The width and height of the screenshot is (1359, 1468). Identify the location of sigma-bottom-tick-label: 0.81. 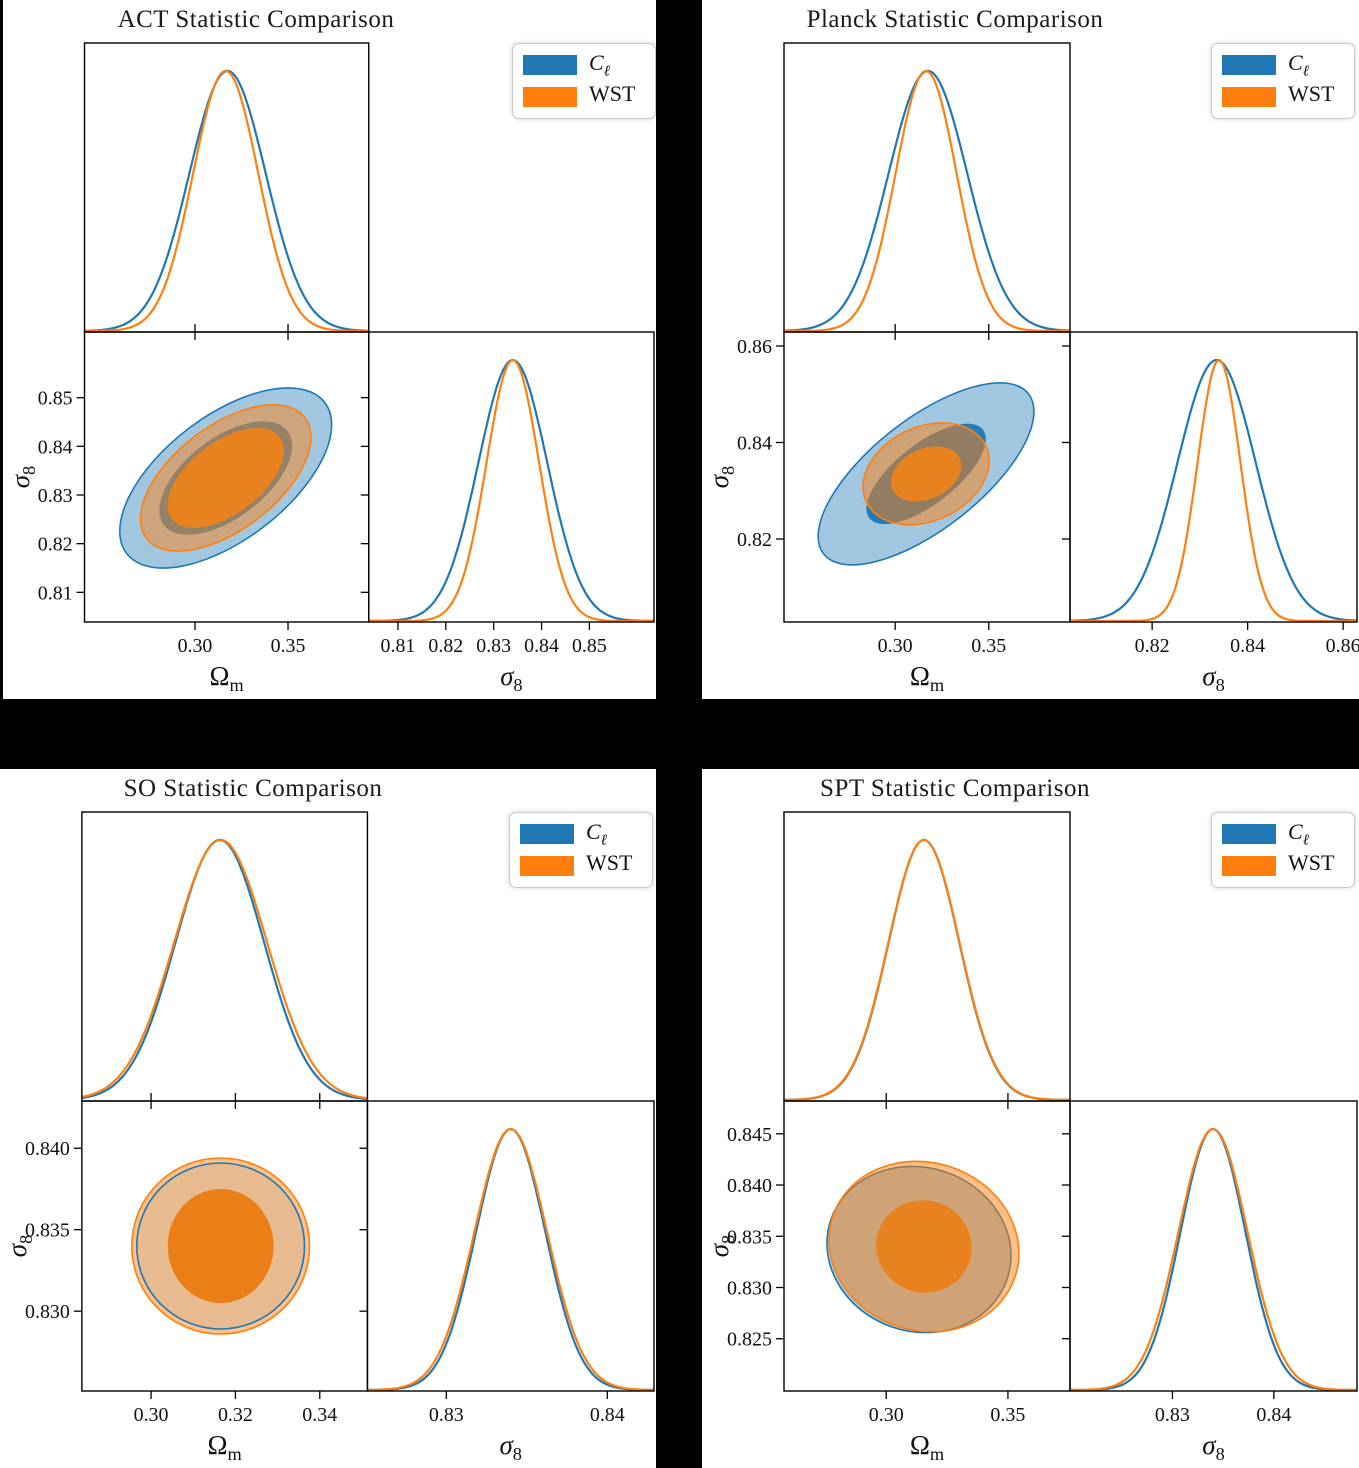
(398, 646).